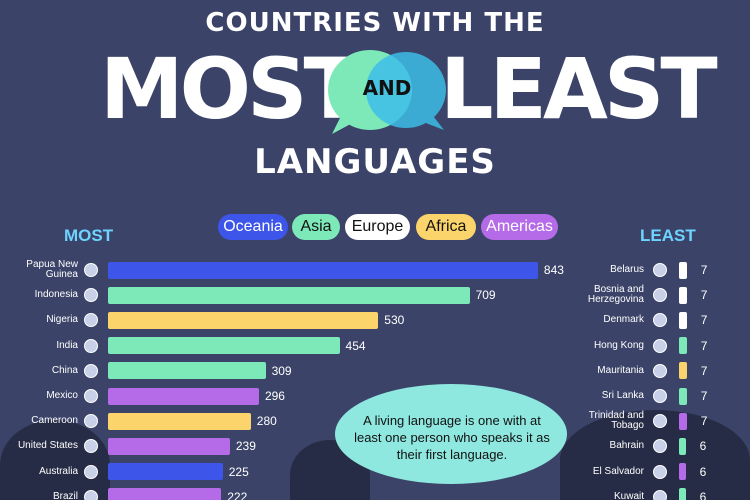 The image size is (750, 500). What do you see at coordinates (64, 370) in the screenshot?
I see `country-label: China` at bounding box center [64, 370].